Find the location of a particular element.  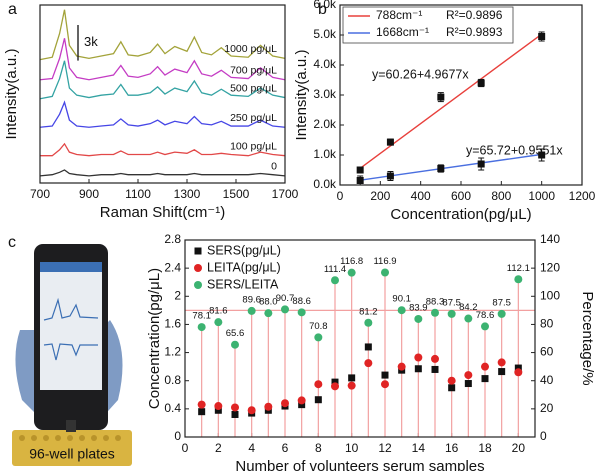

screen-spectrum is located at coordinates (70, 352).